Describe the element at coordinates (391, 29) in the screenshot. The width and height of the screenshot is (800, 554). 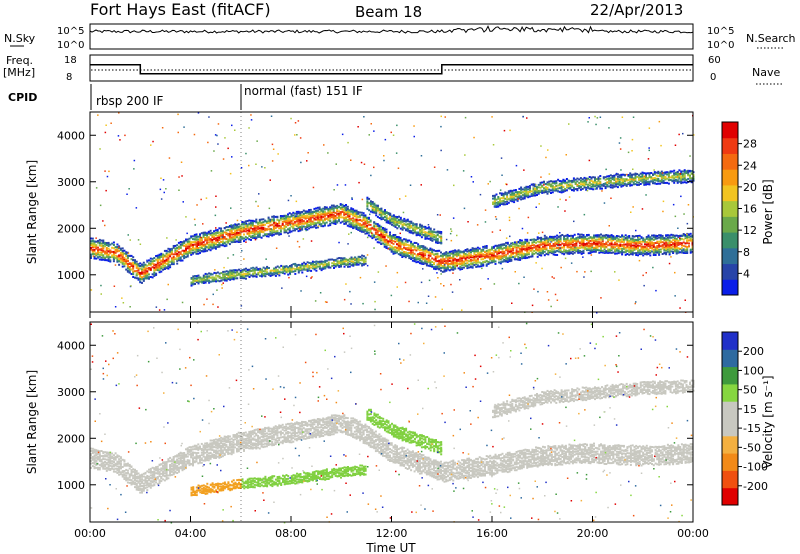
I see `noise-sky-line` at that location.